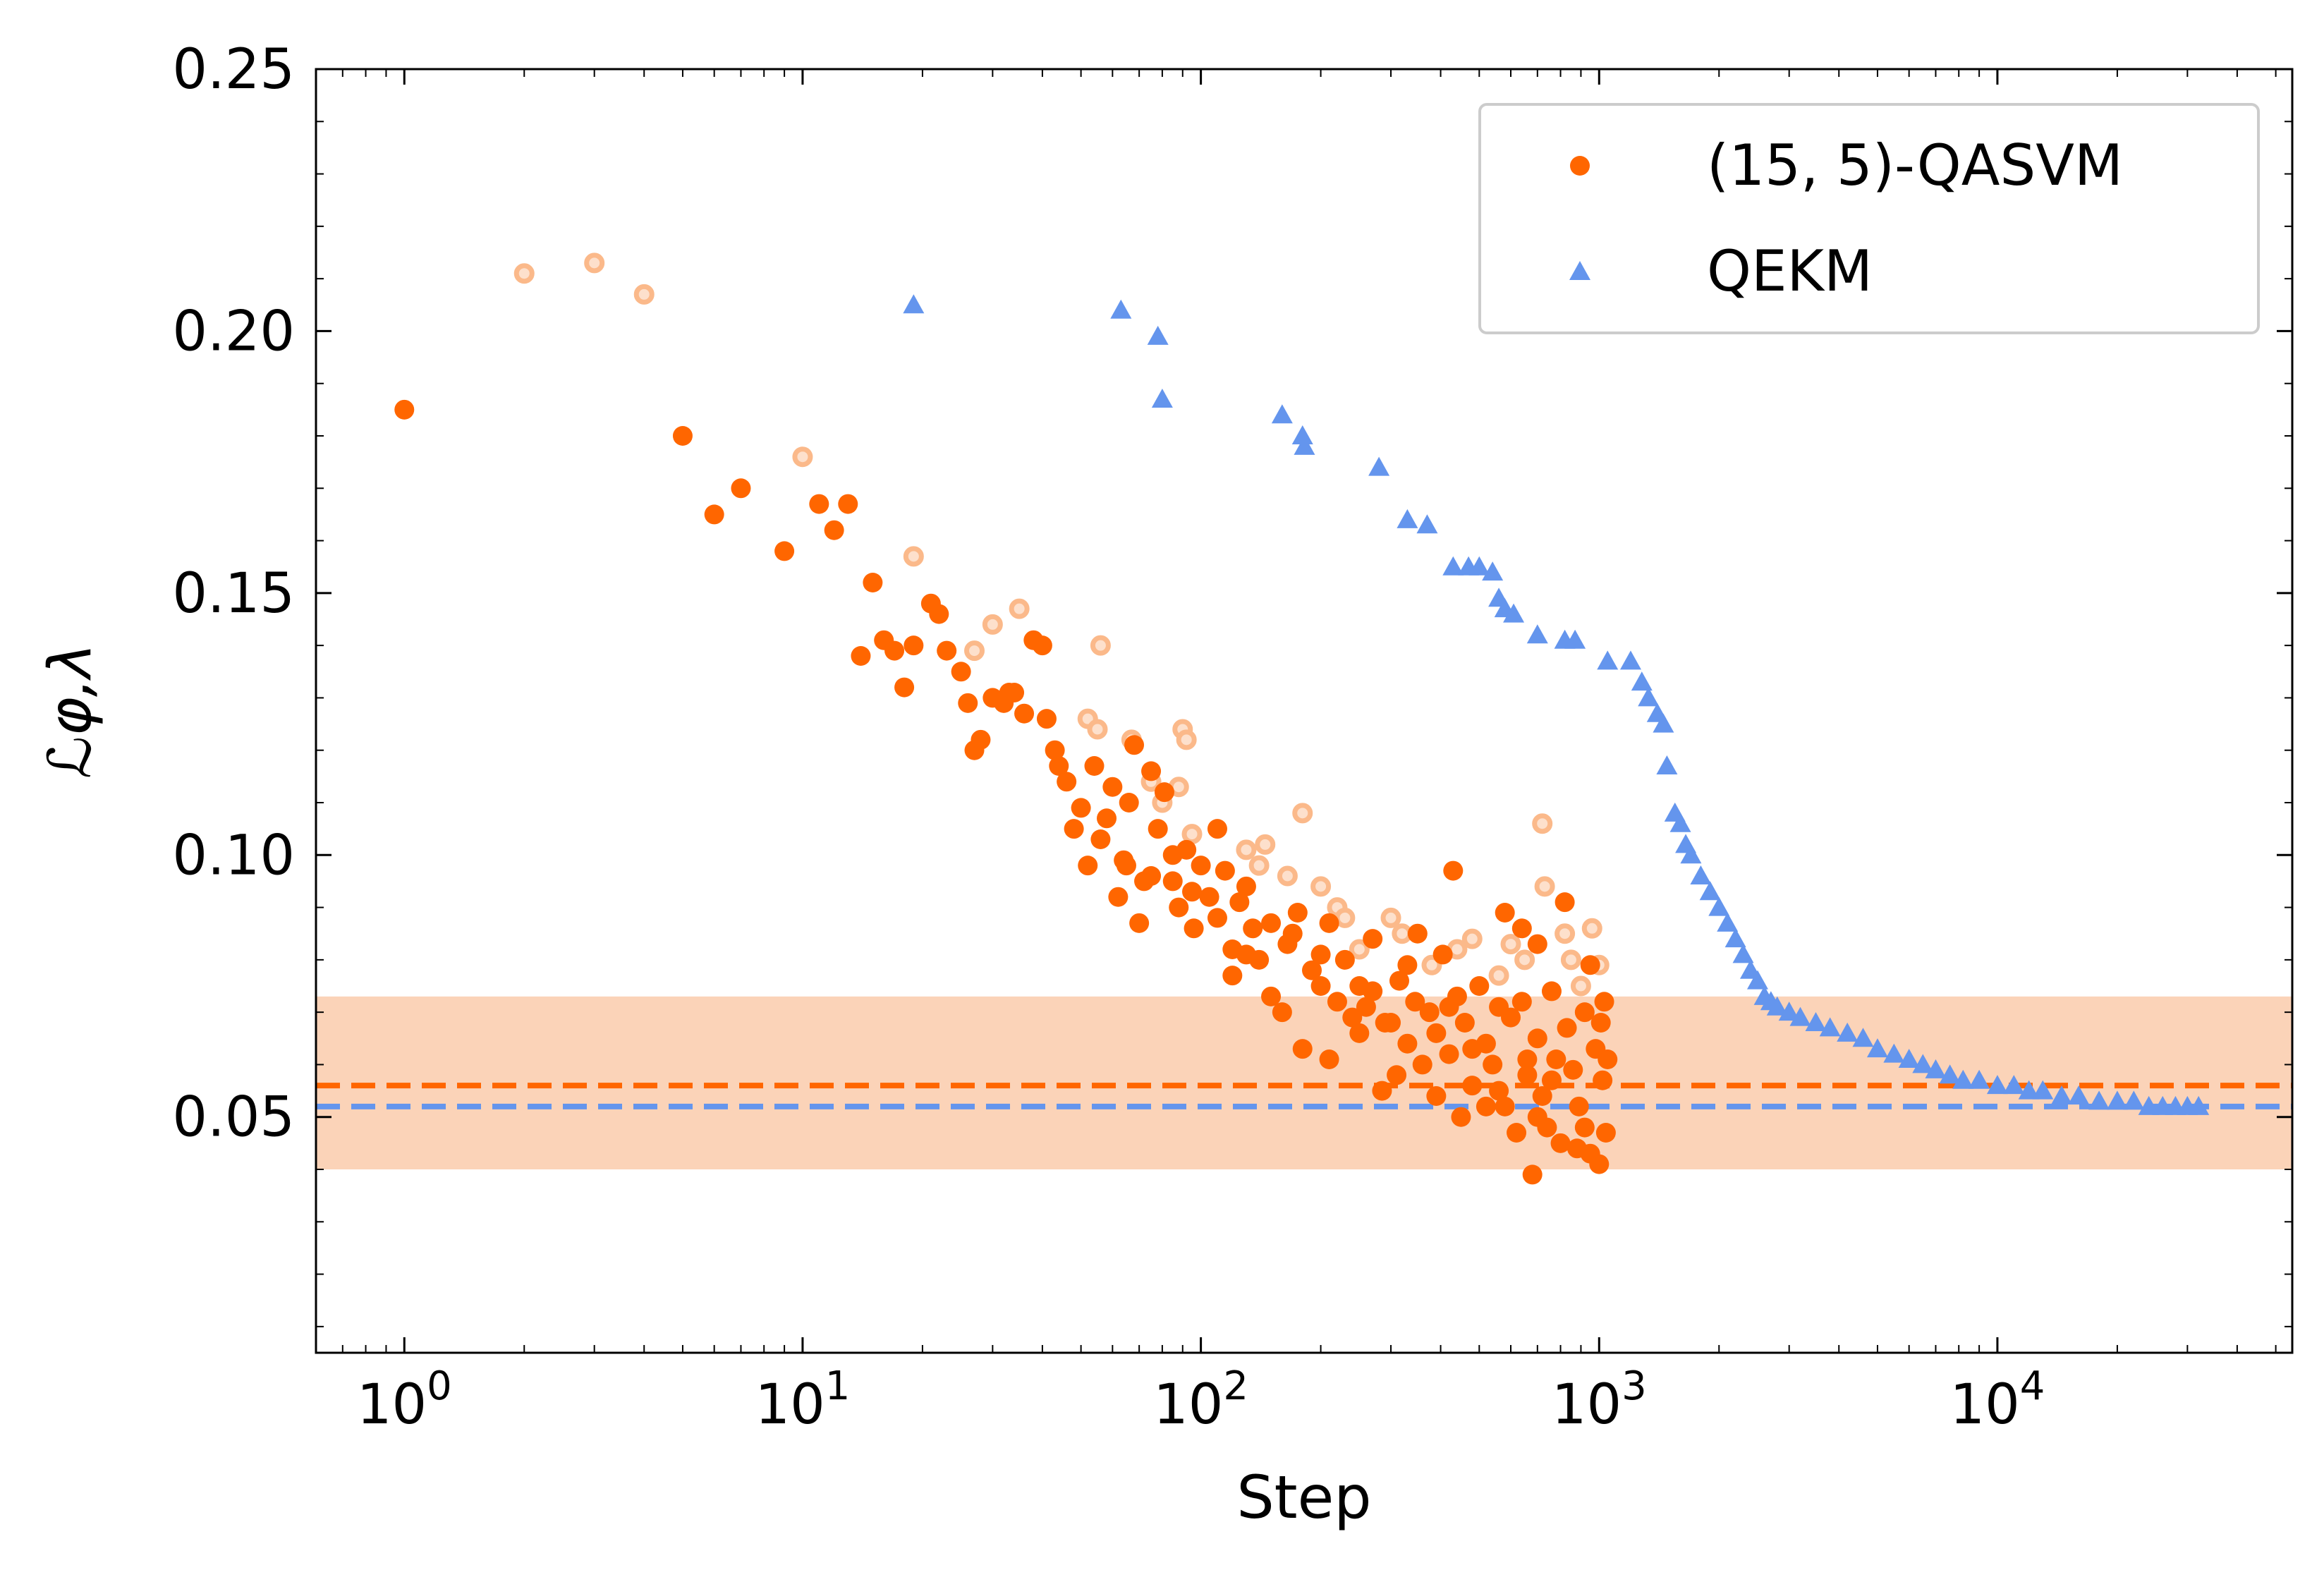 This screenshot has height=1570, width=2324. Describe the element at coordinates (233, 1118) in the screenshot. I see `y-tick-label: 0.05` at that location.